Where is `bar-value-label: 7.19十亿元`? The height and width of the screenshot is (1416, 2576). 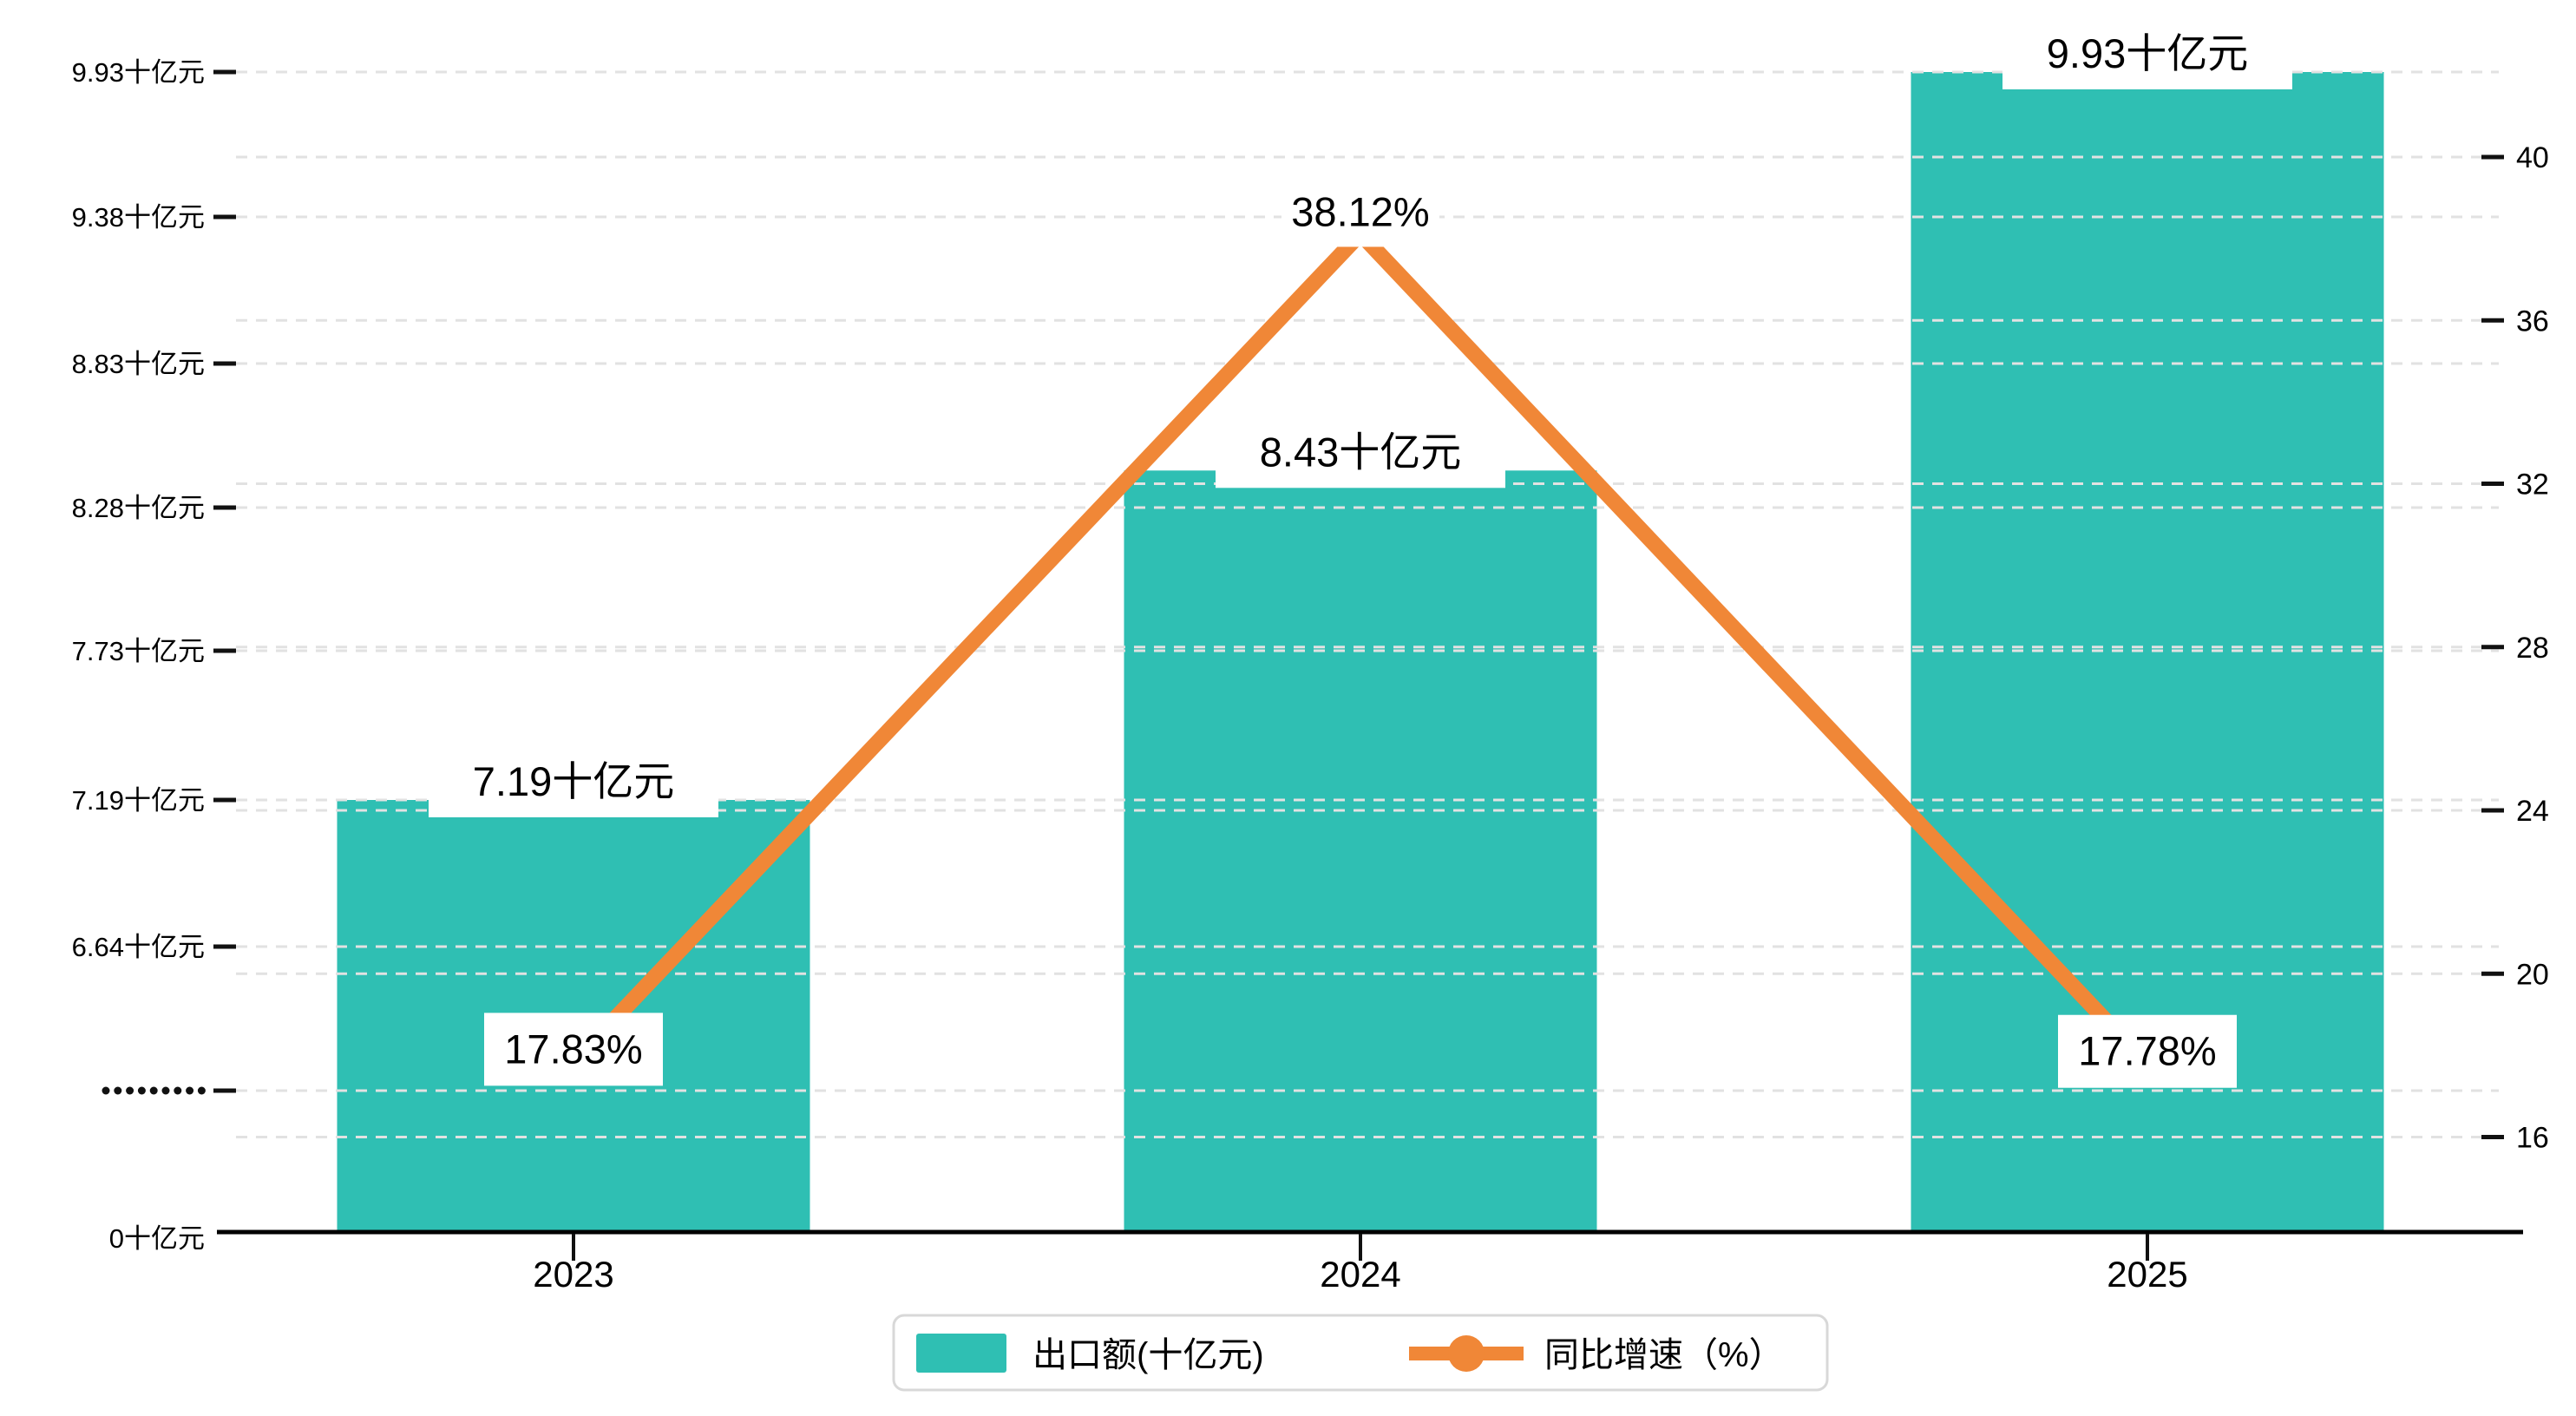 bar-value-label: 7.19十亿元 is located at coordinates (573, 781).